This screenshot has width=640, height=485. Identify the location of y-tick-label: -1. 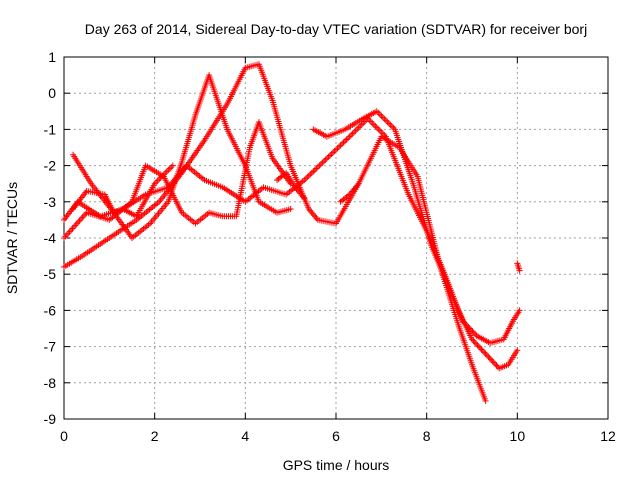
(50, 129).